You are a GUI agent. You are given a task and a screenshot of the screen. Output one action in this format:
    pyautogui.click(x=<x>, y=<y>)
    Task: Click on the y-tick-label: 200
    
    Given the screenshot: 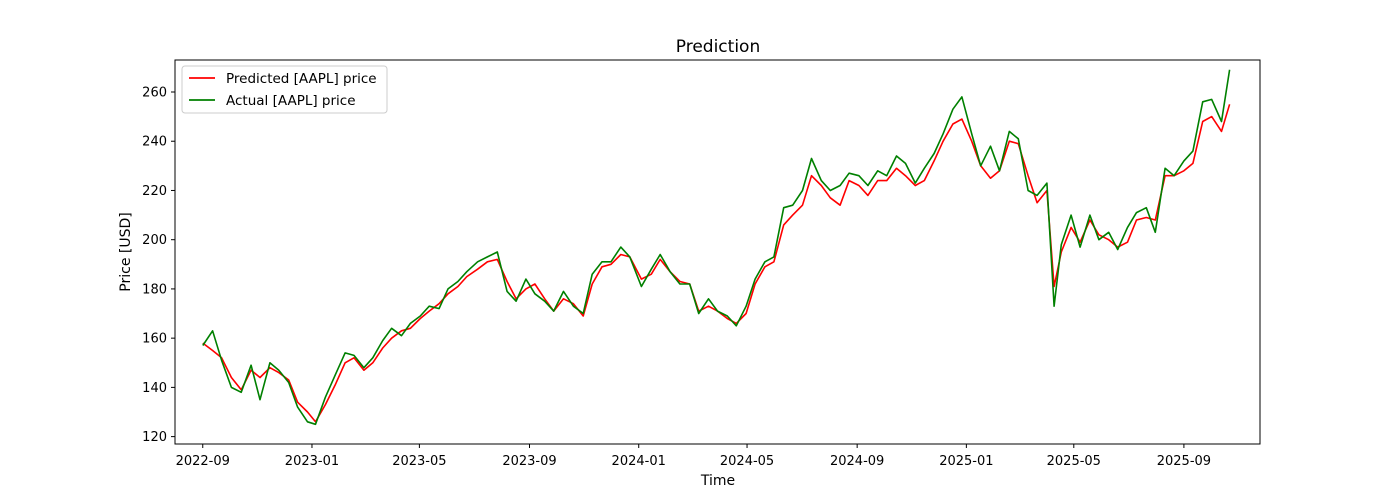 What is the action you would take?
    pyautogui.click(x=154, y=240)
    